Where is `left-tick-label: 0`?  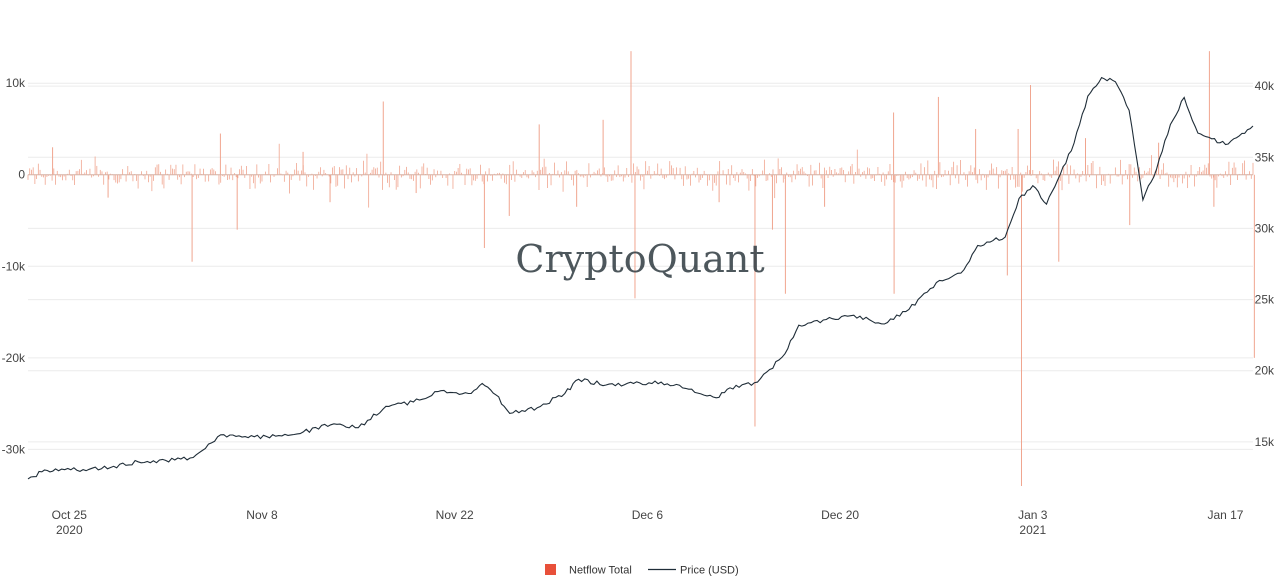 left-tick-label: 0 is located at coordinates (21, 175).